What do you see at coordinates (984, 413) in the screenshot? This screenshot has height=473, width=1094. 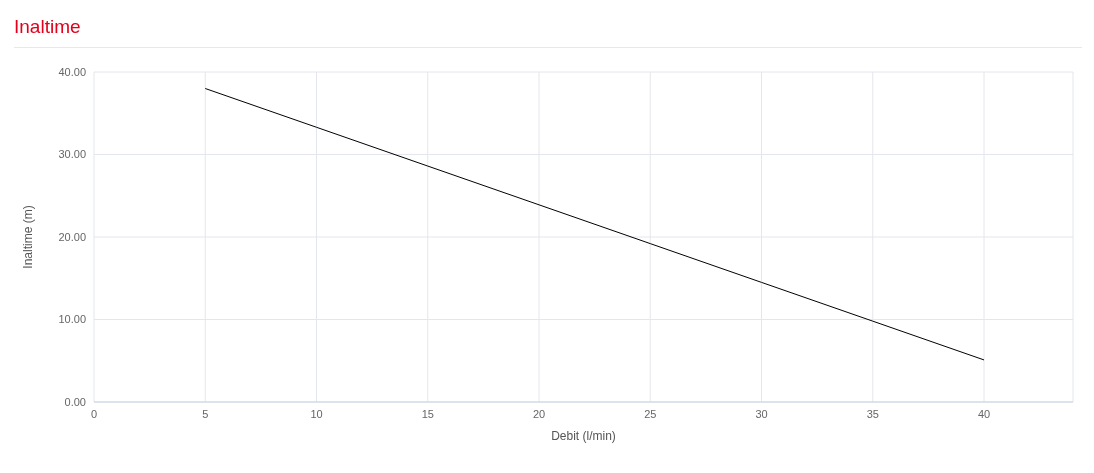 I see `x-tick-label: 40` at bounding box center [984, 413].